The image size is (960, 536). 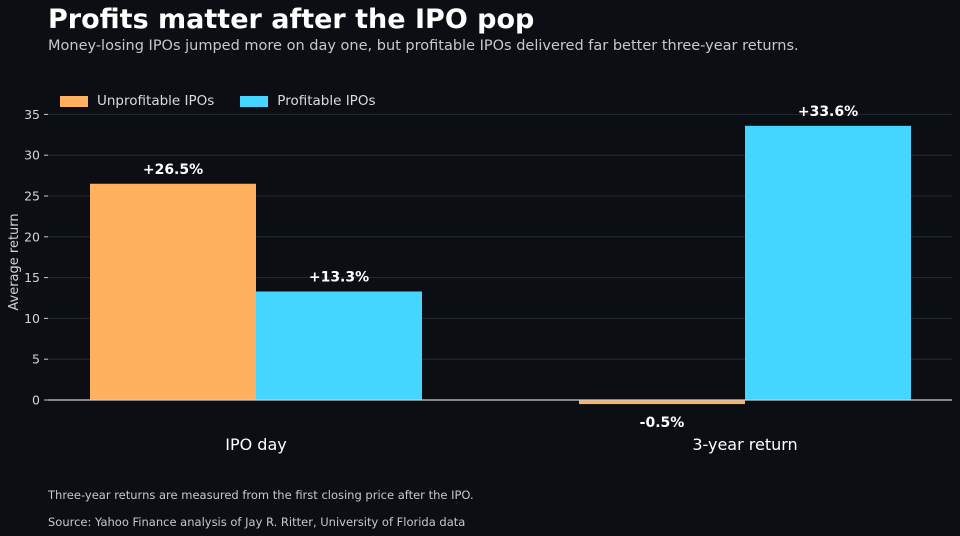 I want to click on bar-value-label: -0.5%, so click(x=662, y=423).